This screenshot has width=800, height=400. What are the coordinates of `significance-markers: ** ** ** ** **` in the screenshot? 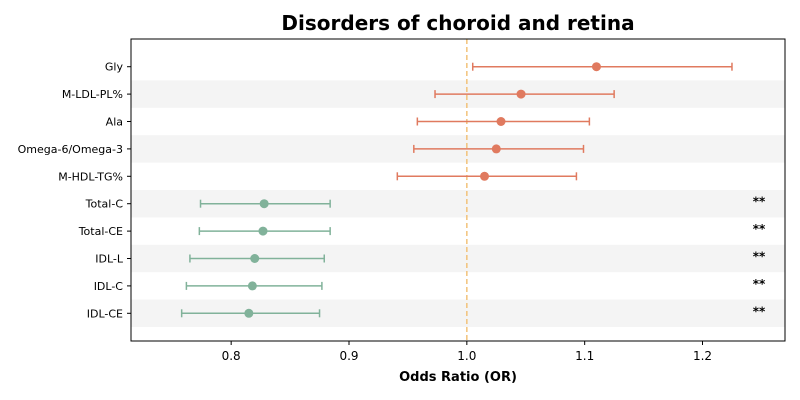 It's located at (759, 257).